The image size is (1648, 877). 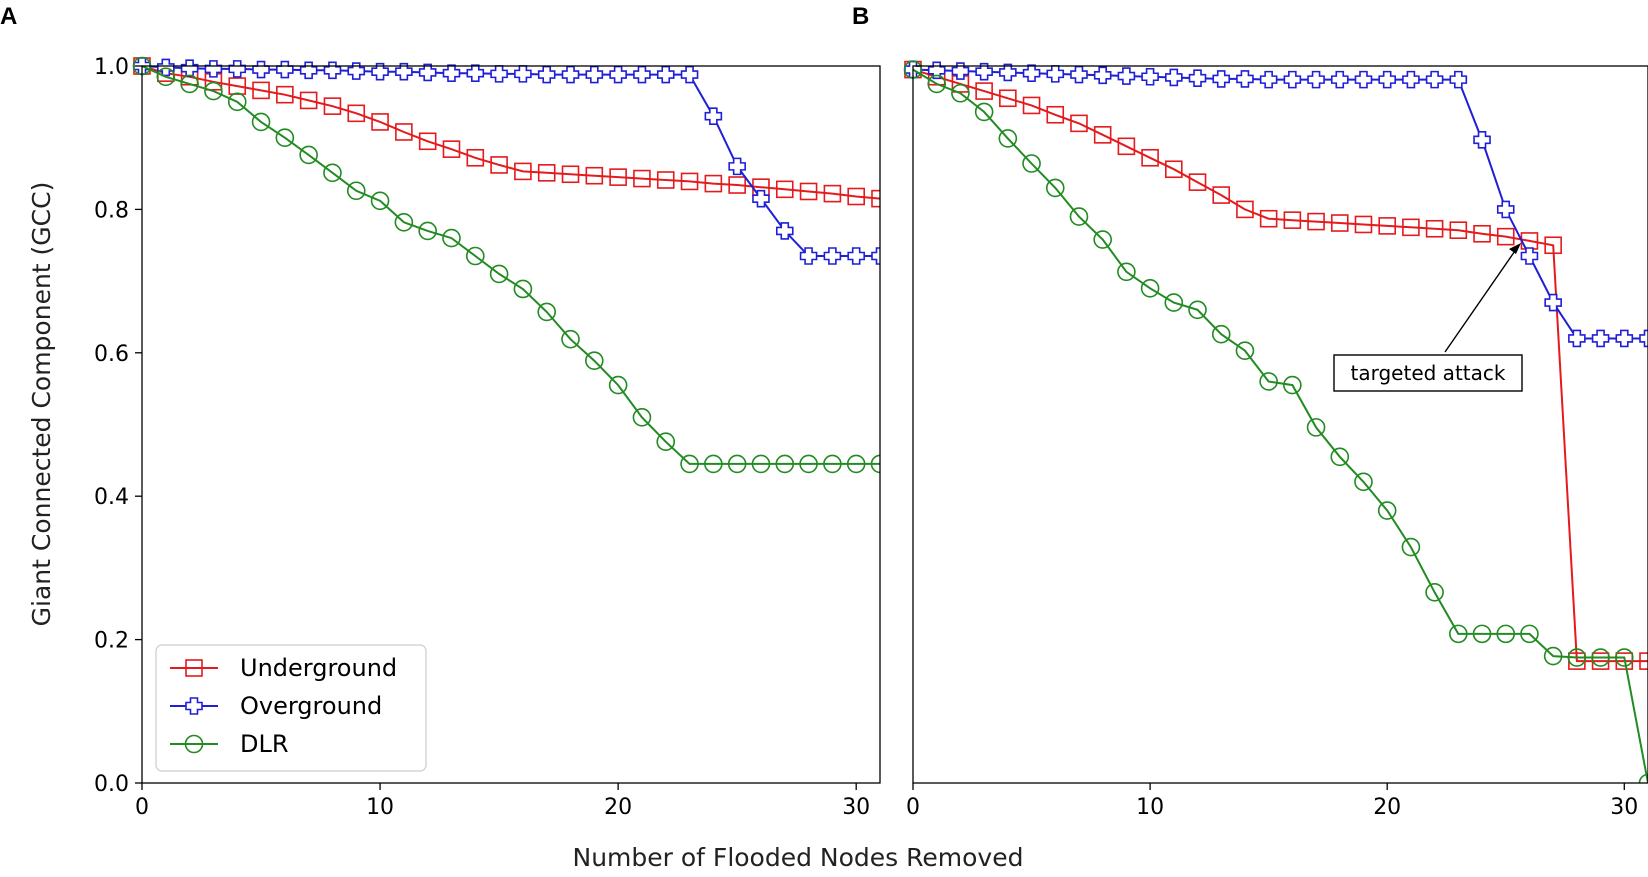 I want to click on panel-b-label: B, so click(x=860, y=16).